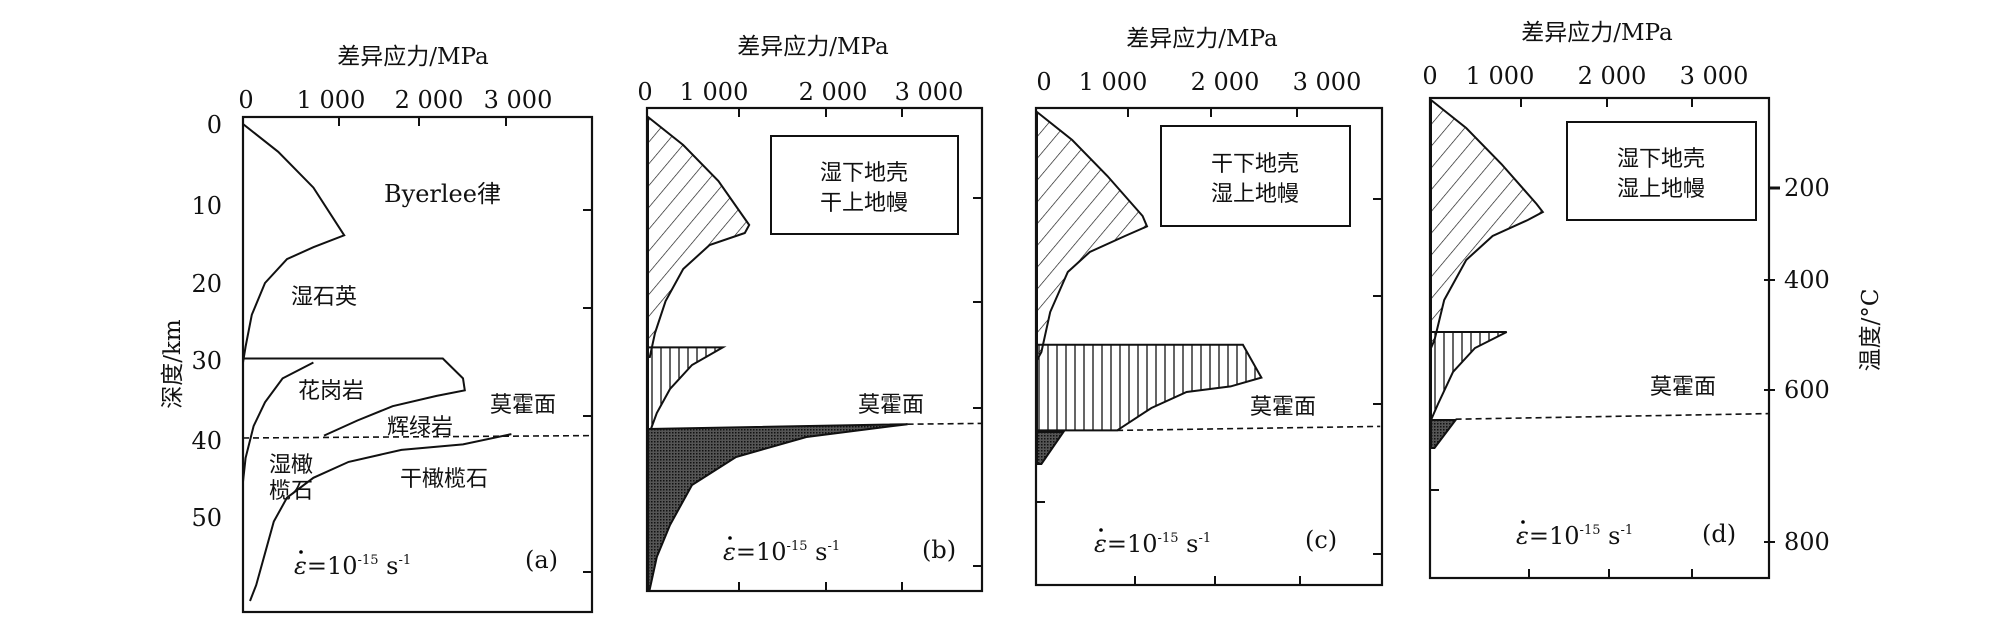  I want to click on panel-label: (d), so click(1719, 534).